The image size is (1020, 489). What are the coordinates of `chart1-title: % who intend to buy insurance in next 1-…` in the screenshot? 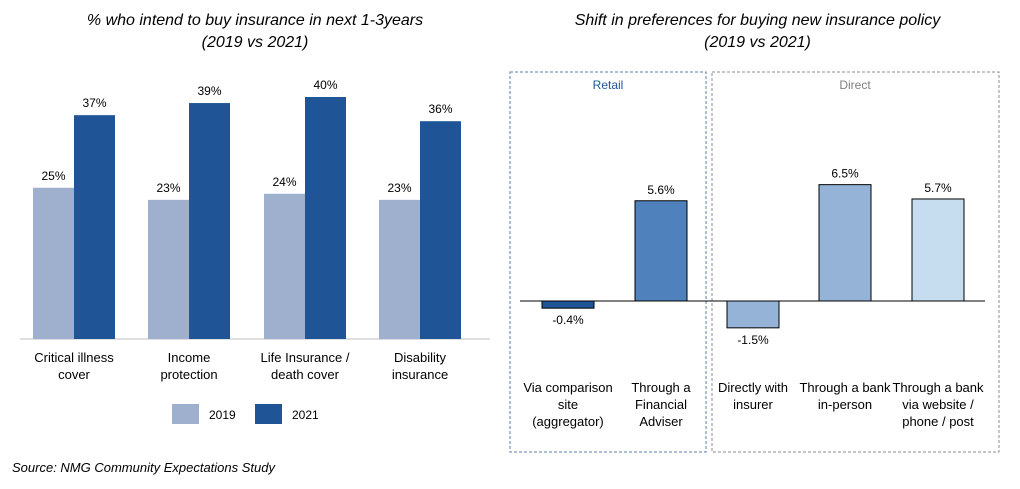 It's located at (255, 32).